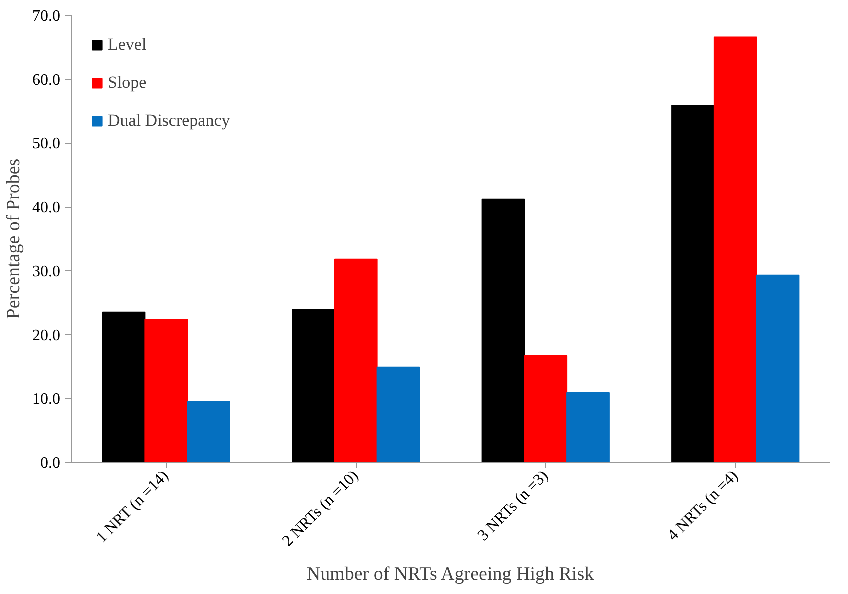  Describe the element at coordinates (46, 144) in the screenshot. I see `y-tick-label: 50.0` at that location.